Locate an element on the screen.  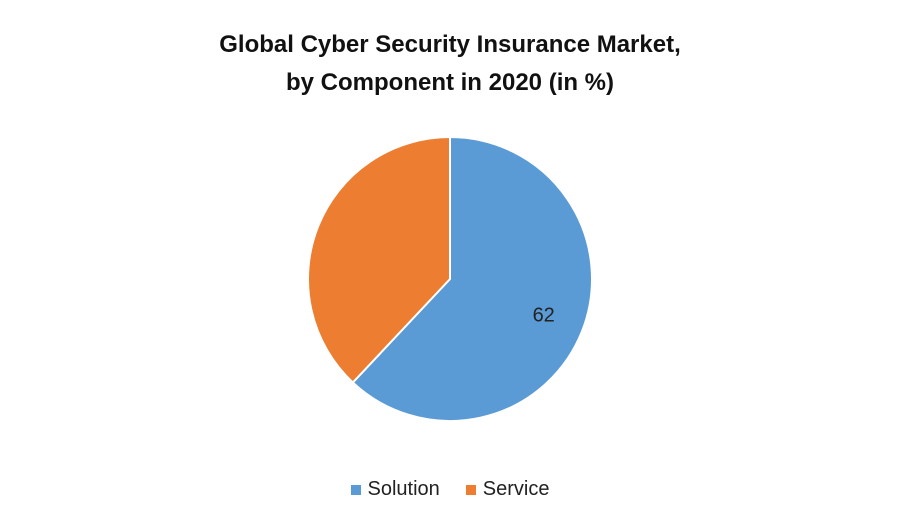
legend: Solution Service is located at coordinates (450, 489).